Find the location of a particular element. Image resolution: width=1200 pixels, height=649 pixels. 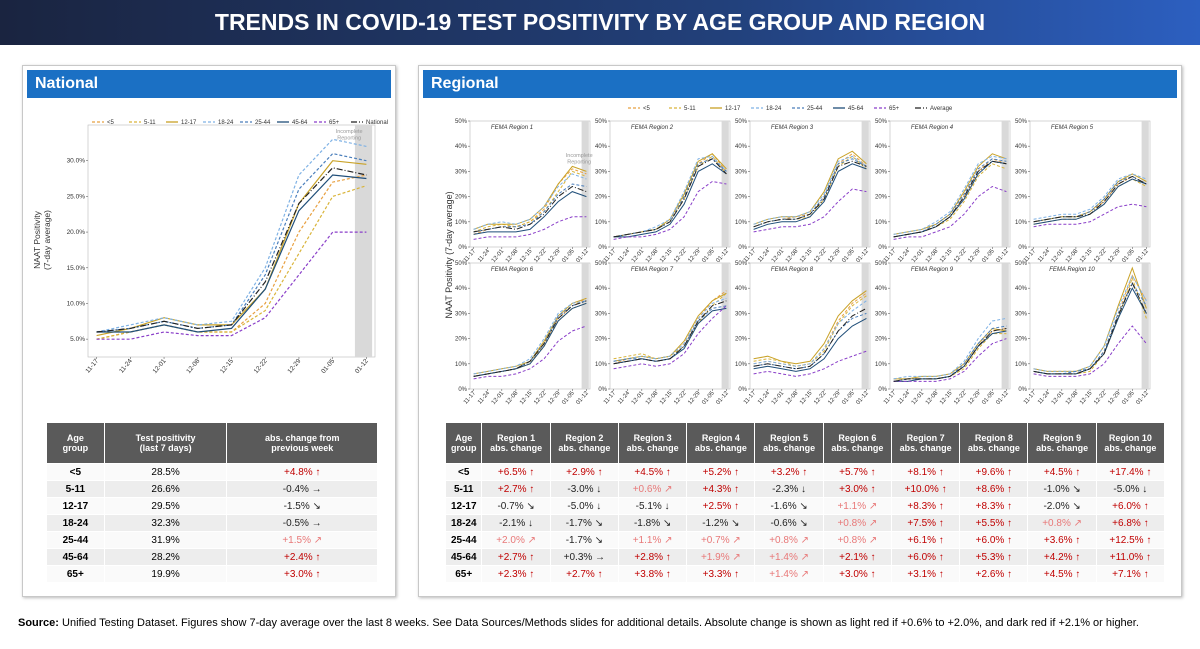

table-cell: +0.7% ↗ is located at coordinates (721, 540).